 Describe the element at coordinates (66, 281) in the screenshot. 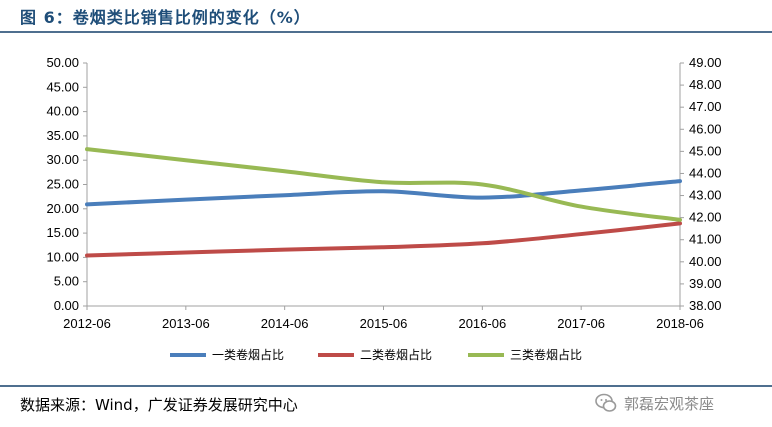

I see `y-tick-label: 5.00` at that location.